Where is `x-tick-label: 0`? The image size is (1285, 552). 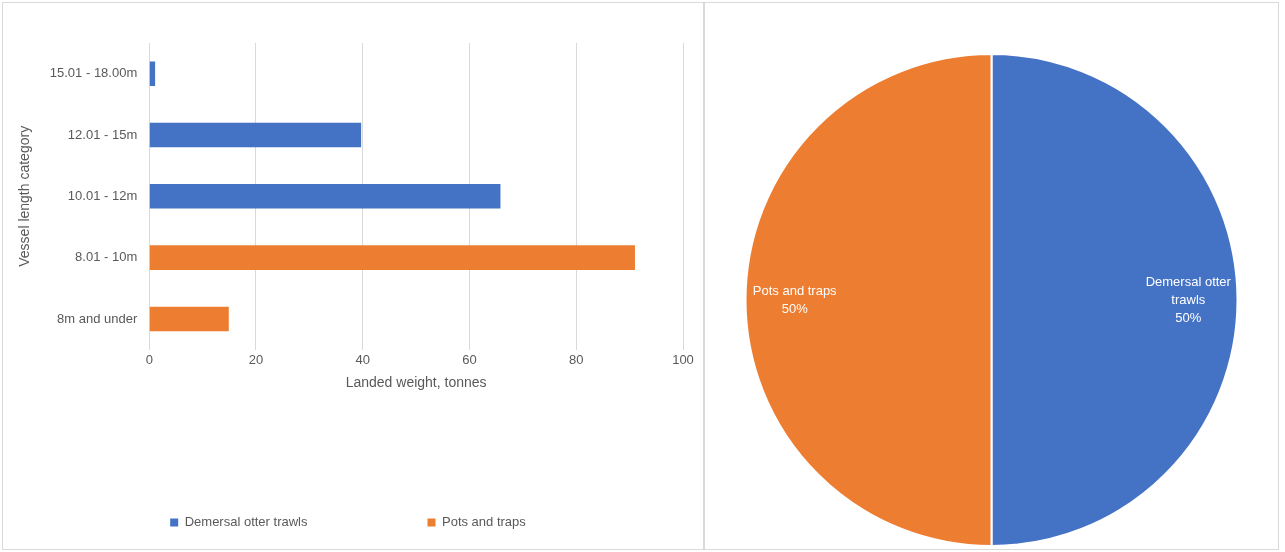 x-tick-label: 0 is located at coordinates (149, 359).